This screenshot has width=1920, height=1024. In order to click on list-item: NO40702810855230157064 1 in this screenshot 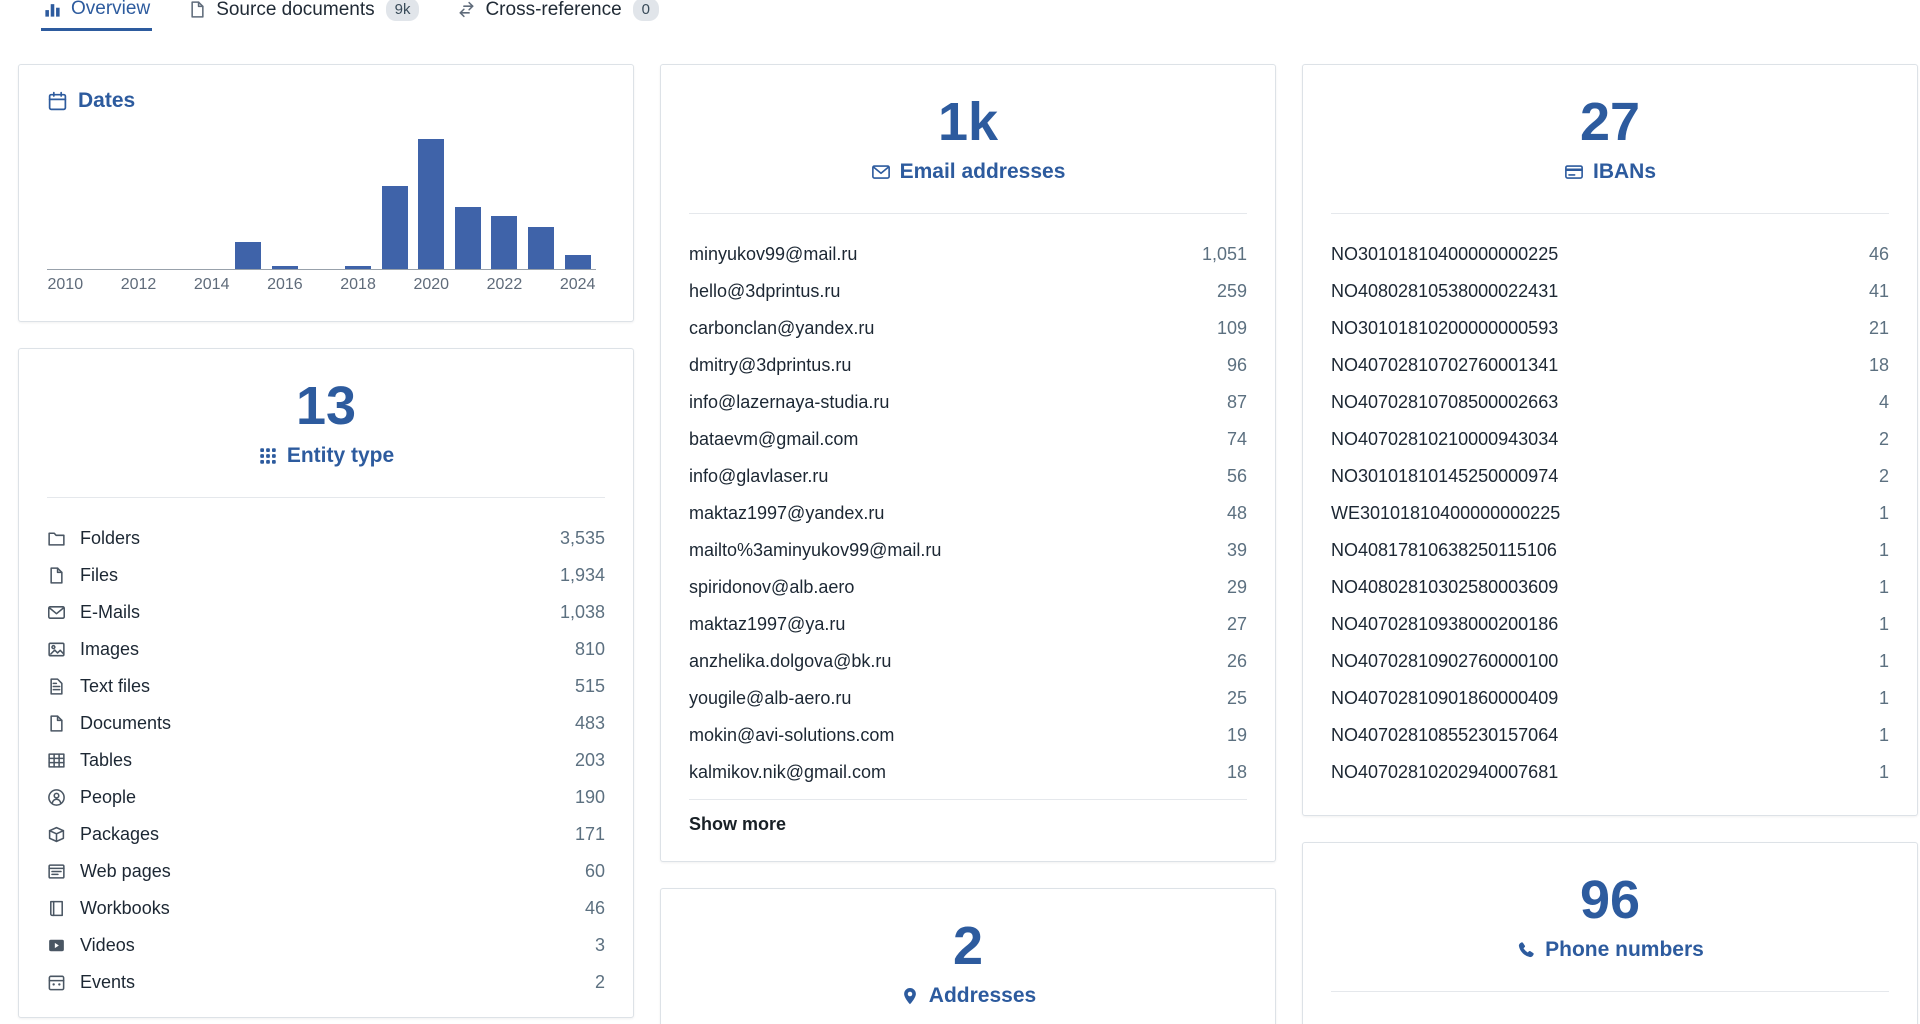, I will do `click(1610, 735)`.